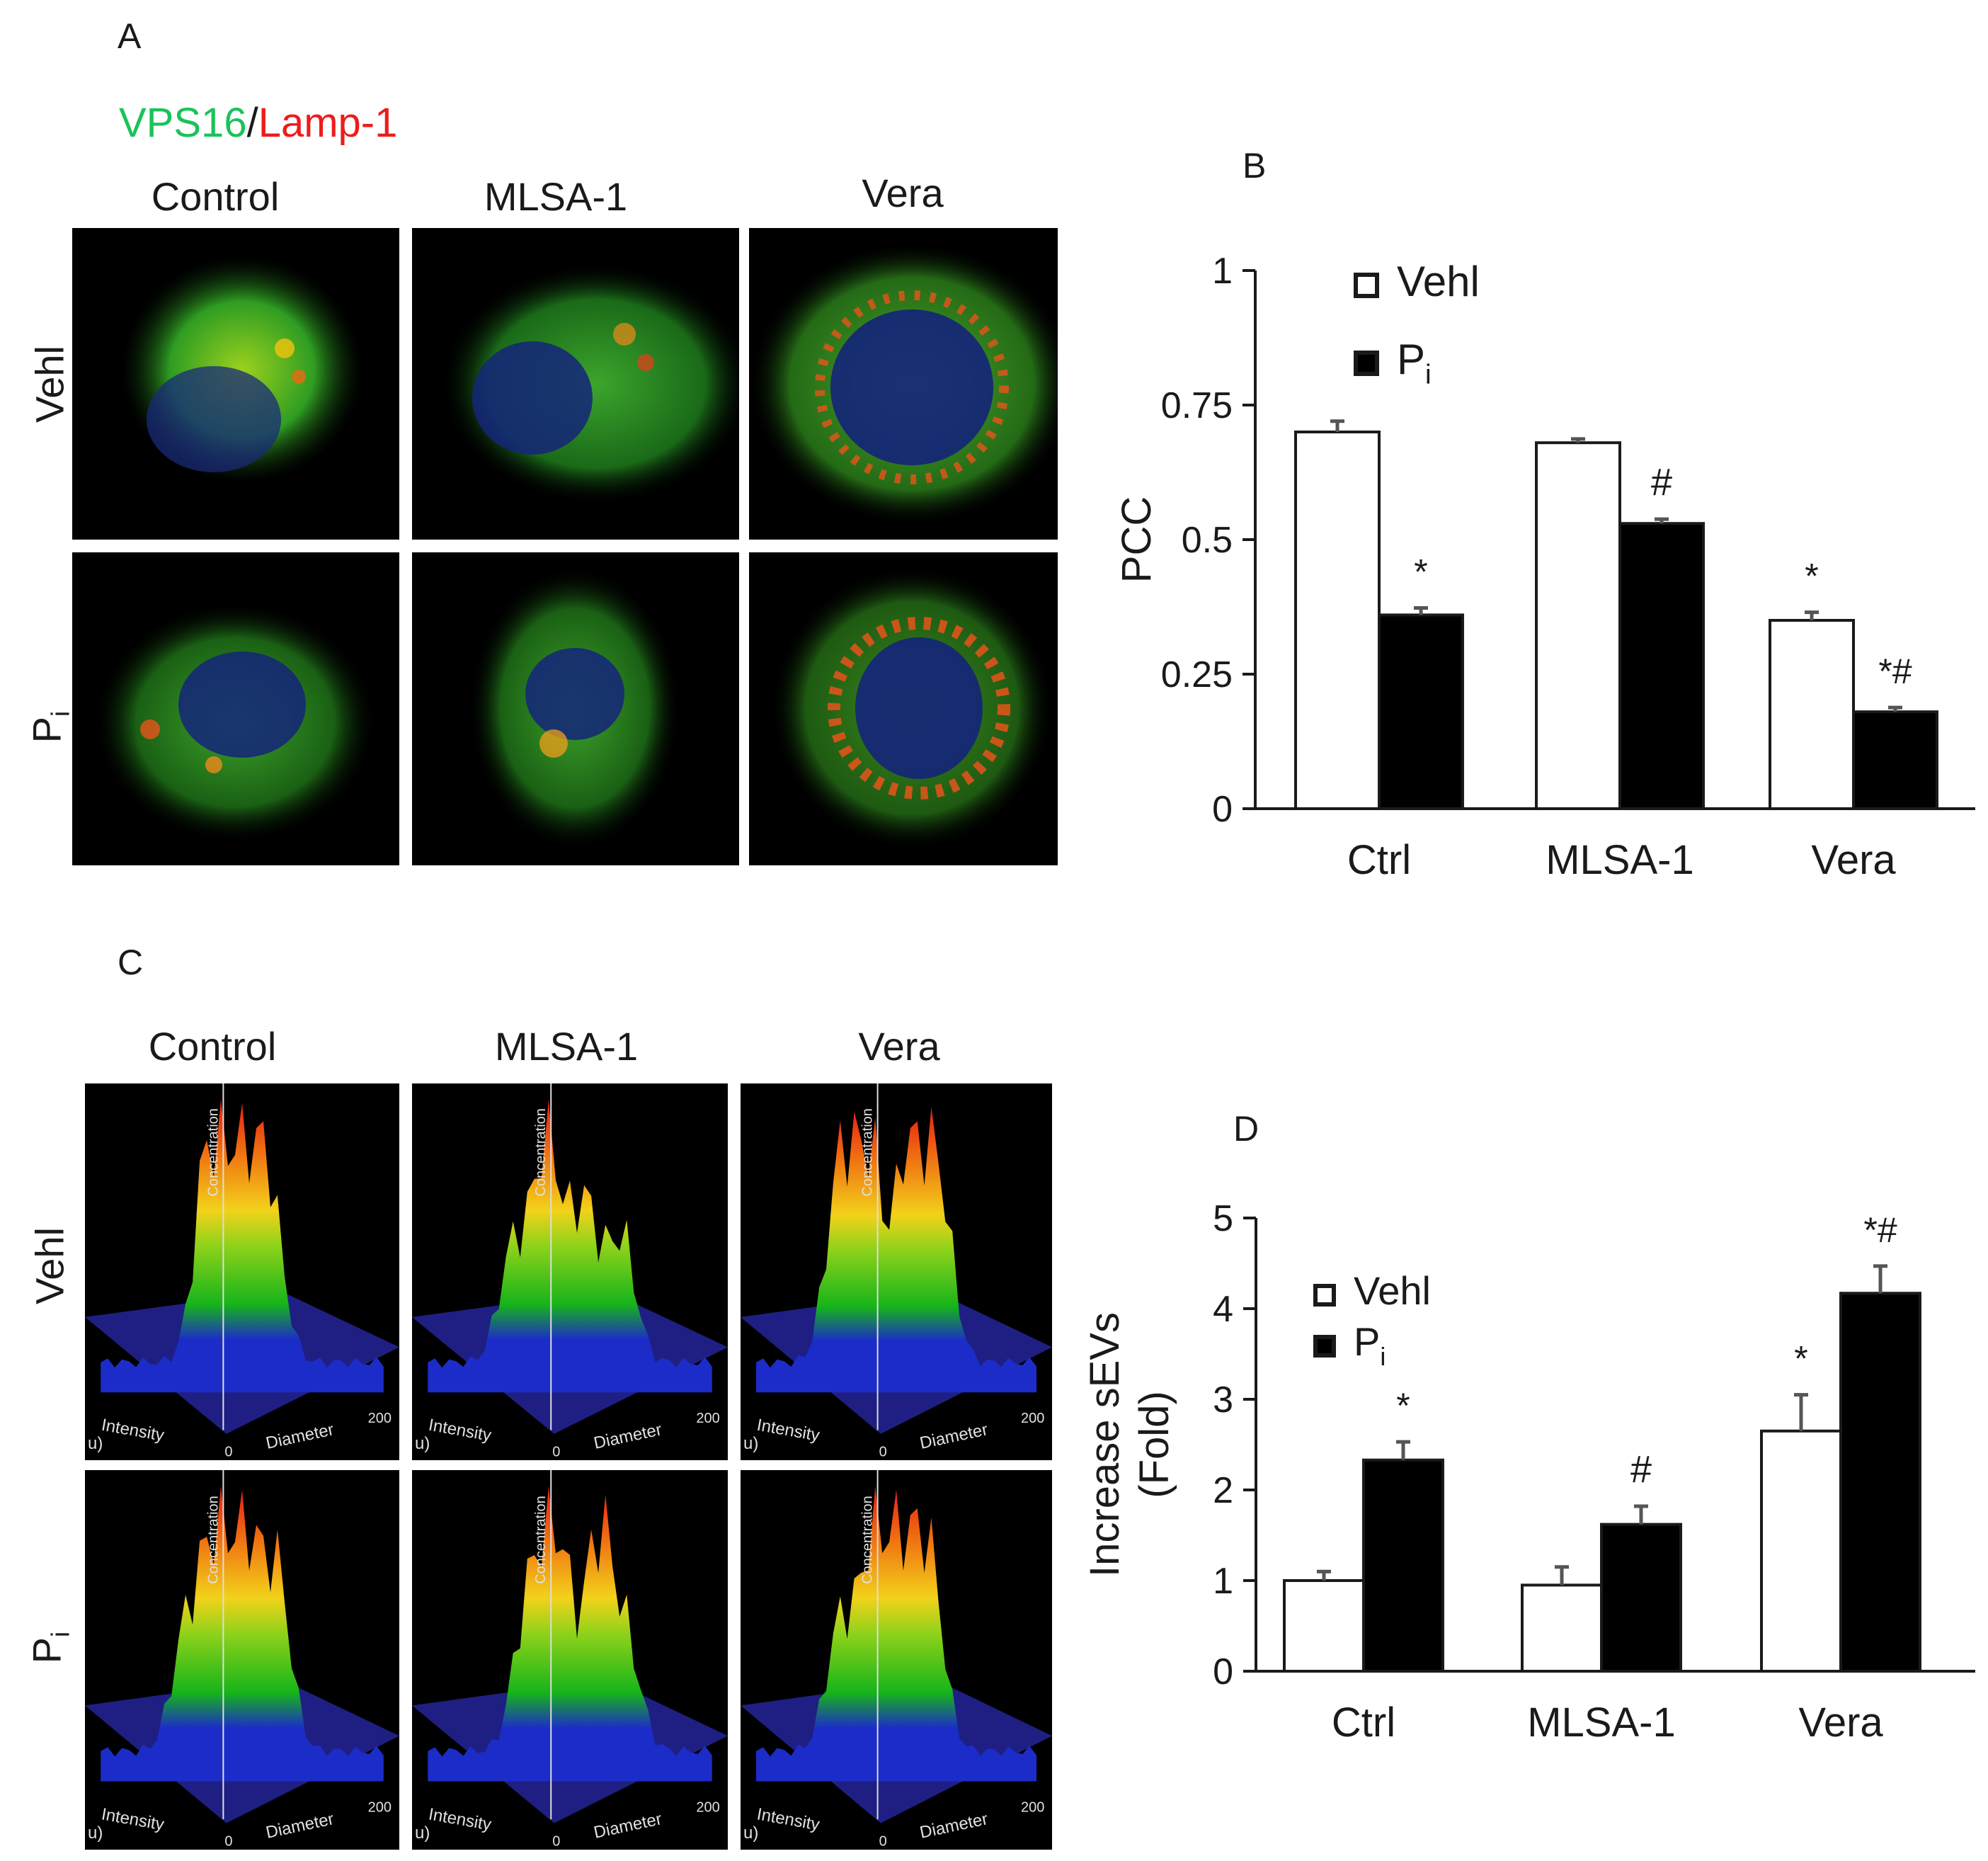 This screenshot has height=1861, width=1988. Describe the element at coordinates (903, 709) in the screenshot. I see `micrograph-vera-pi` at that location.